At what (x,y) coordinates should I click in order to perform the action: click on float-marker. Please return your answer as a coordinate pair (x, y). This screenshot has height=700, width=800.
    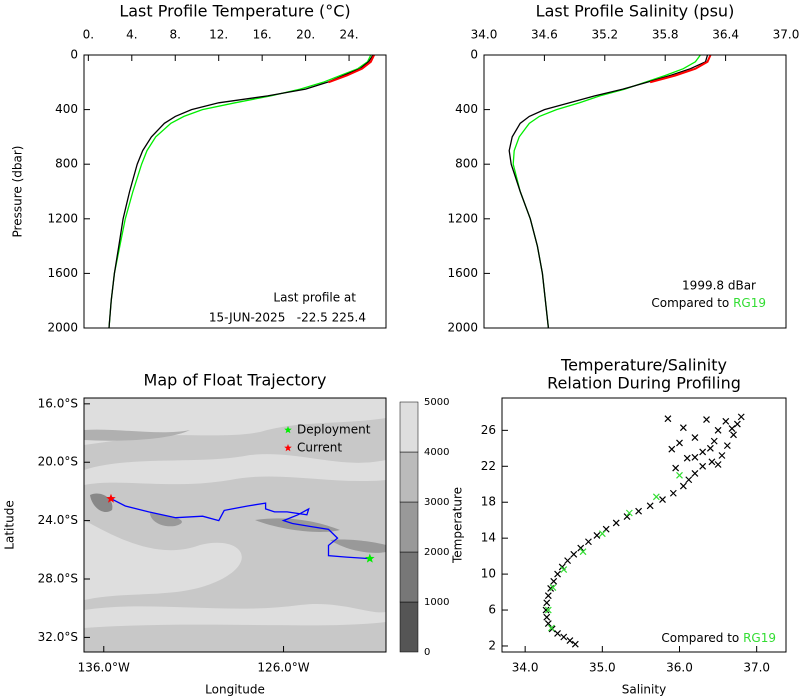
    Looking at the image, I should click on (370, 558).